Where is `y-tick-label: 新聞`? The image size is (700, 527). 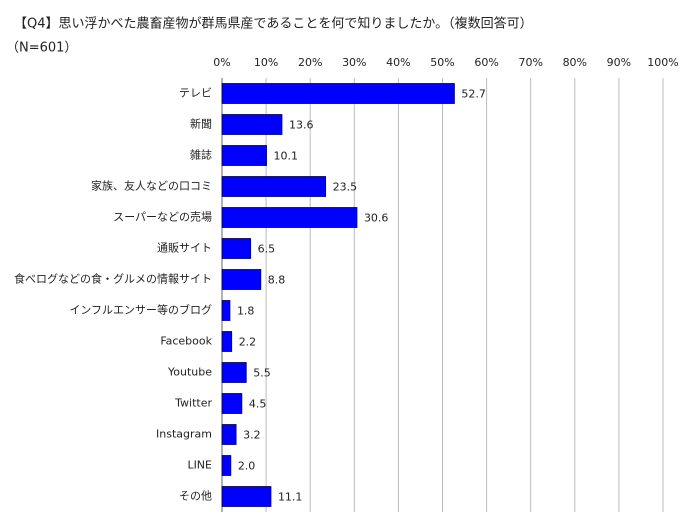 y-tick-label: 新聞 is located at coordinates (201, 124).